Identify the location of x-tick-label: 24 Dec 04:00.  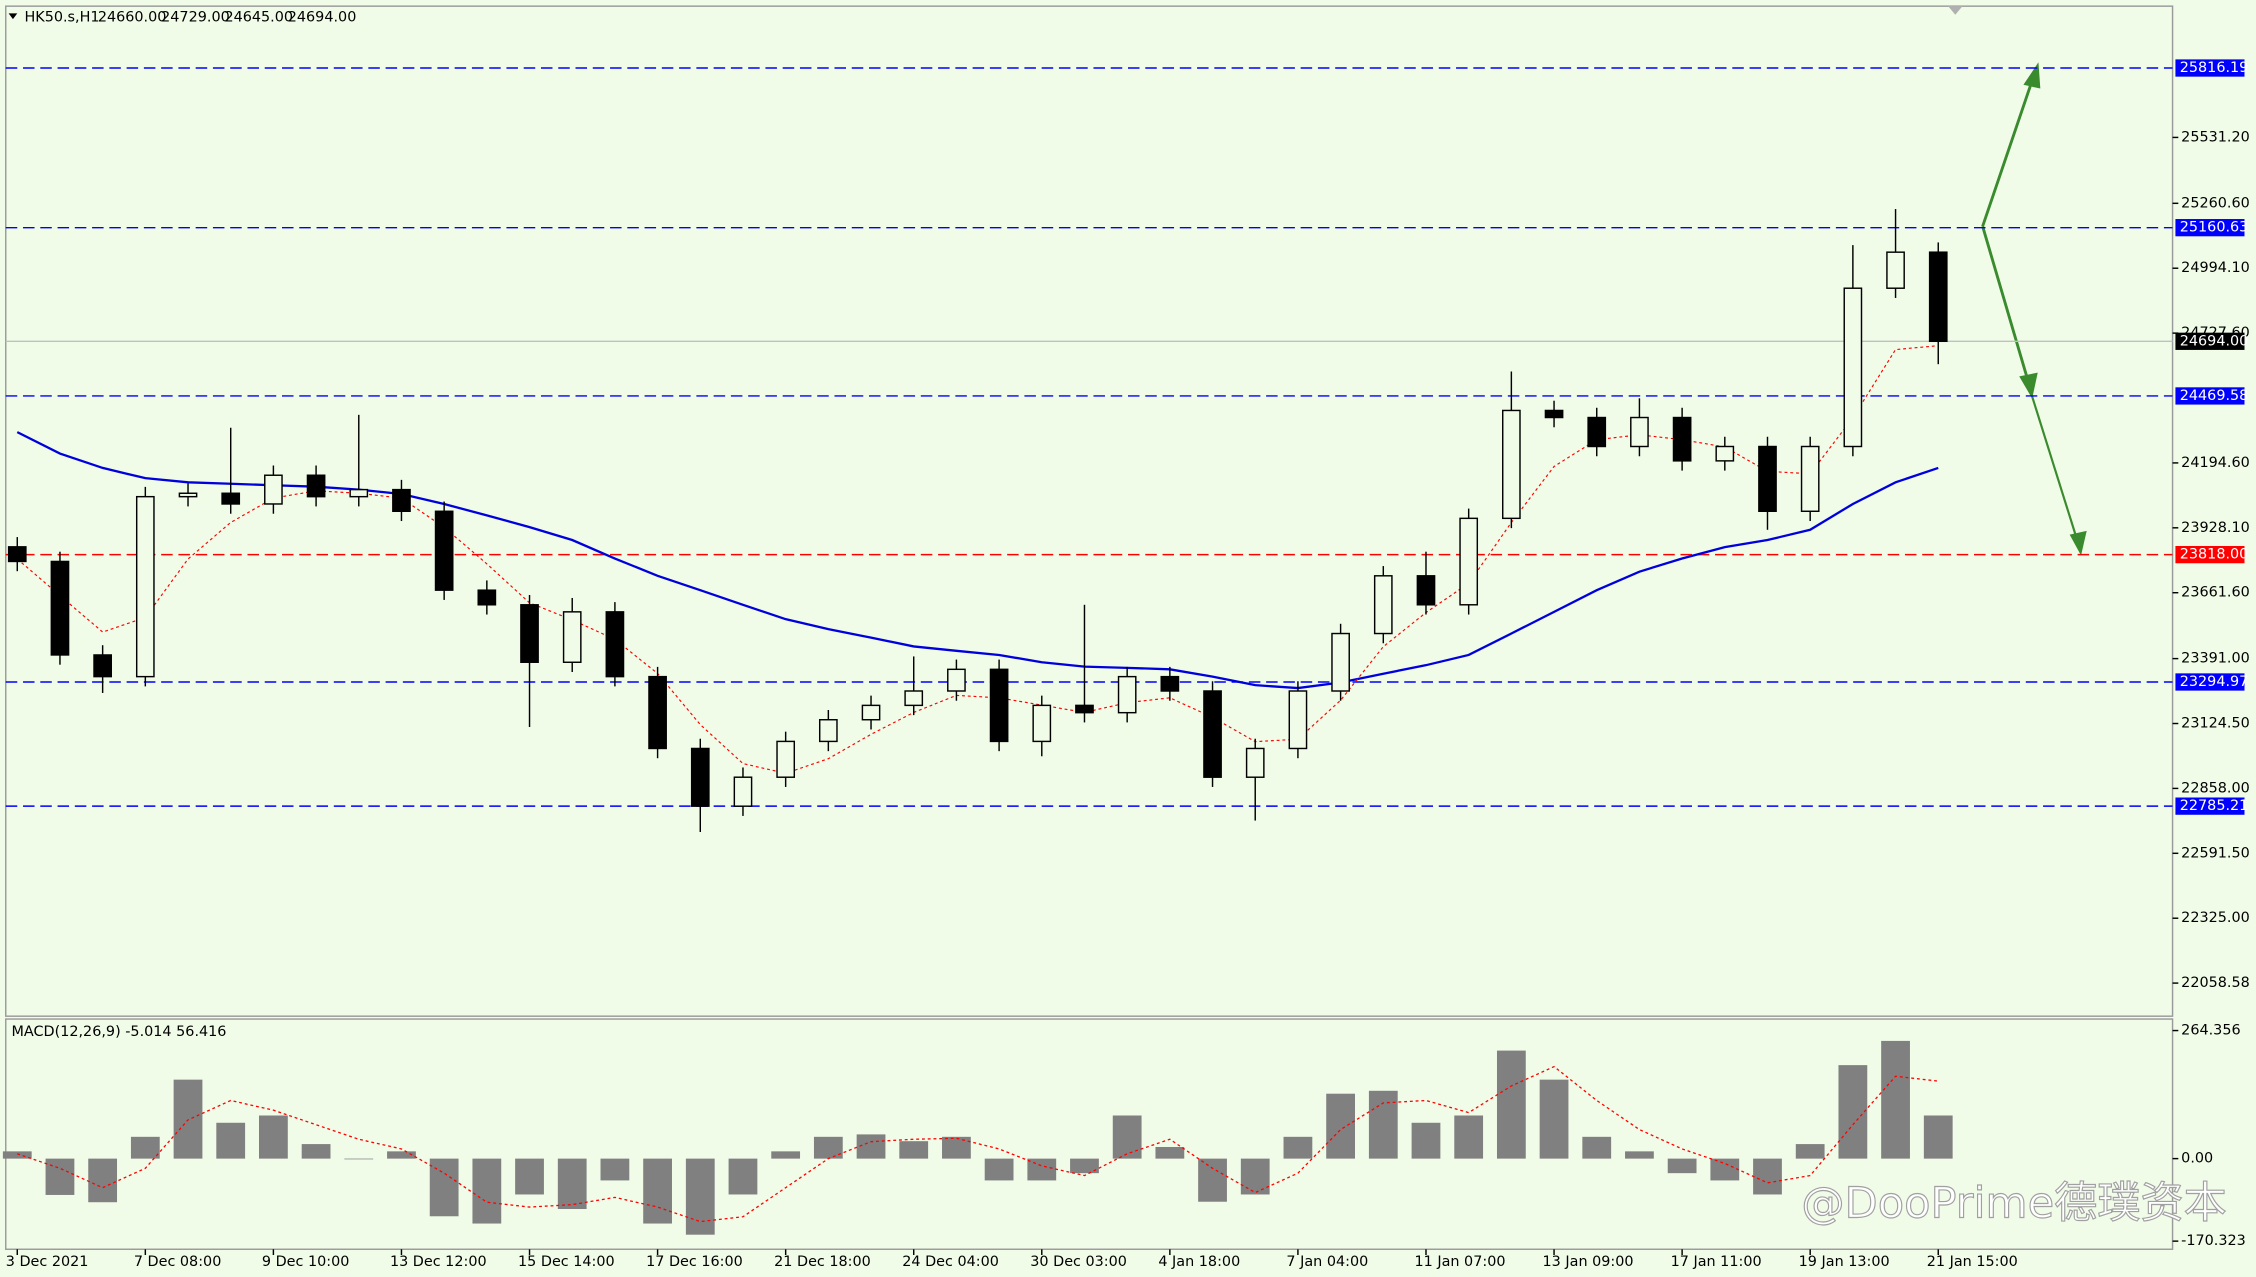
(950, 1262).